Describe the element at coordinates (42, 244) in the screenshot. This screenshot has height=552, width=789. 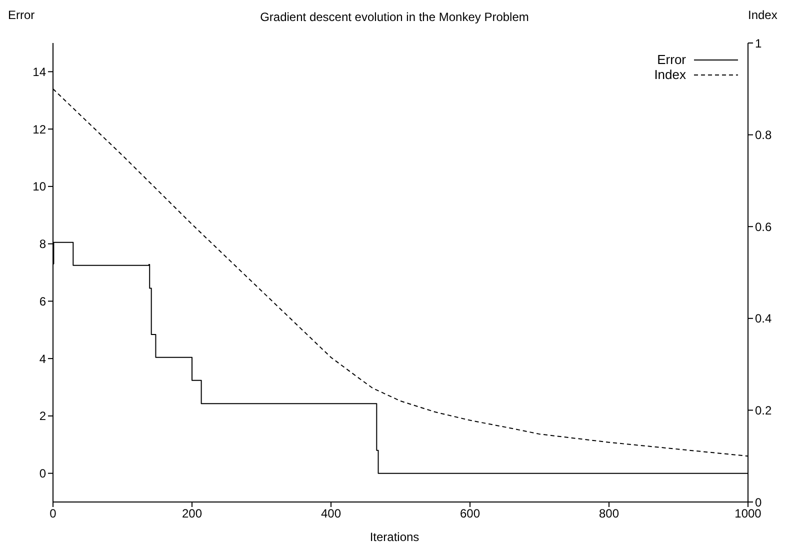
I see `y-tick-label: 8` at that location.